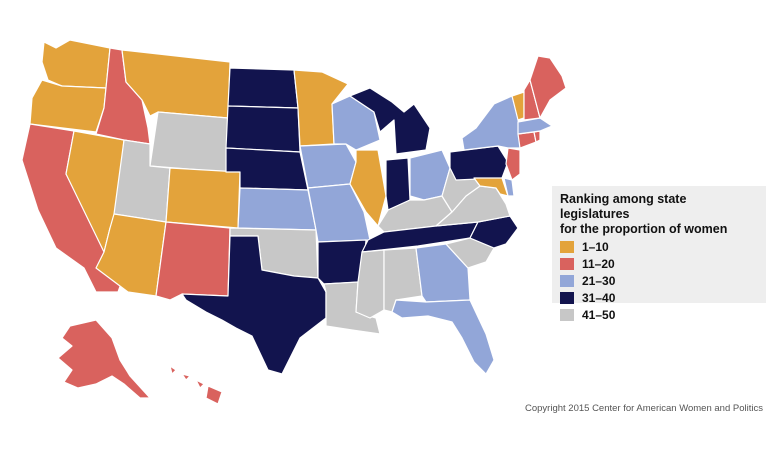 Image resolution: width=778 pixels, height=463 pixels. What do you see at coordinates (263, 129) in the screenshot?
I see `state-south-dakota` at bounding box center [263, 129].